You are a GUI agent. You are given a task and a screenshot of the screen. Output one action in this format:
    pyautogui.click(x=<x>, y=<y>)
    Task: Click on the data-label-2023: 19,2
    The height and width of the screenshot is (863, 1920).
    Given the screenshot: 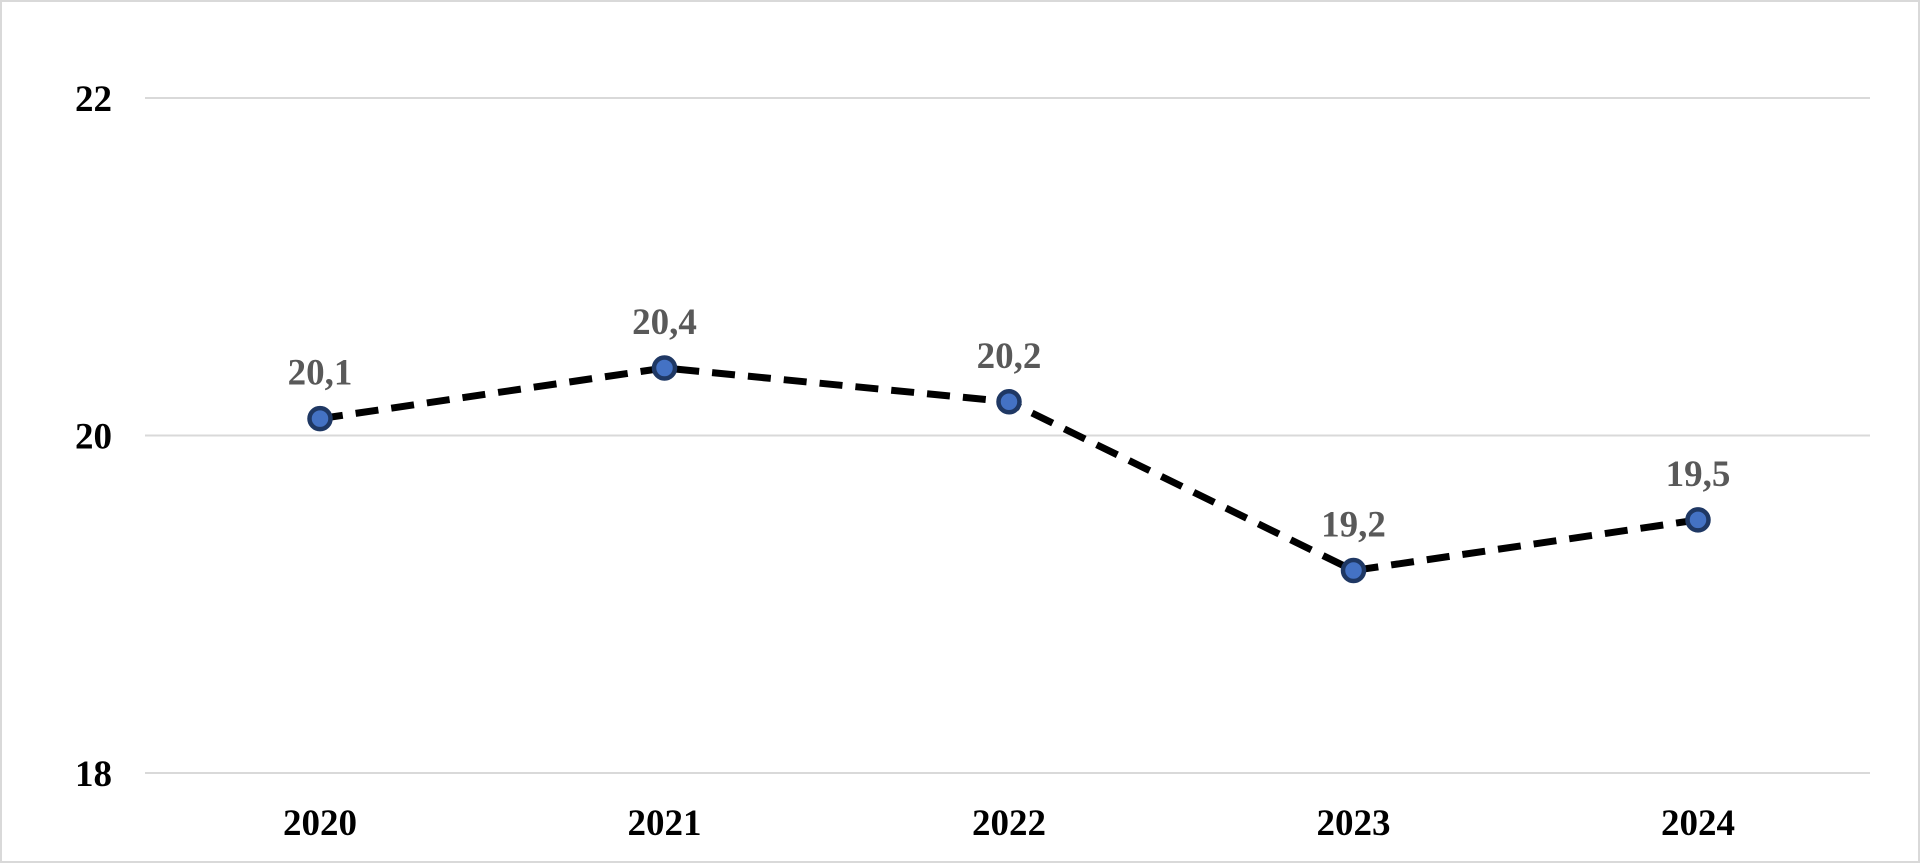 What is the action you would take?
    pyautogui.click(x=1353, y=525)
    